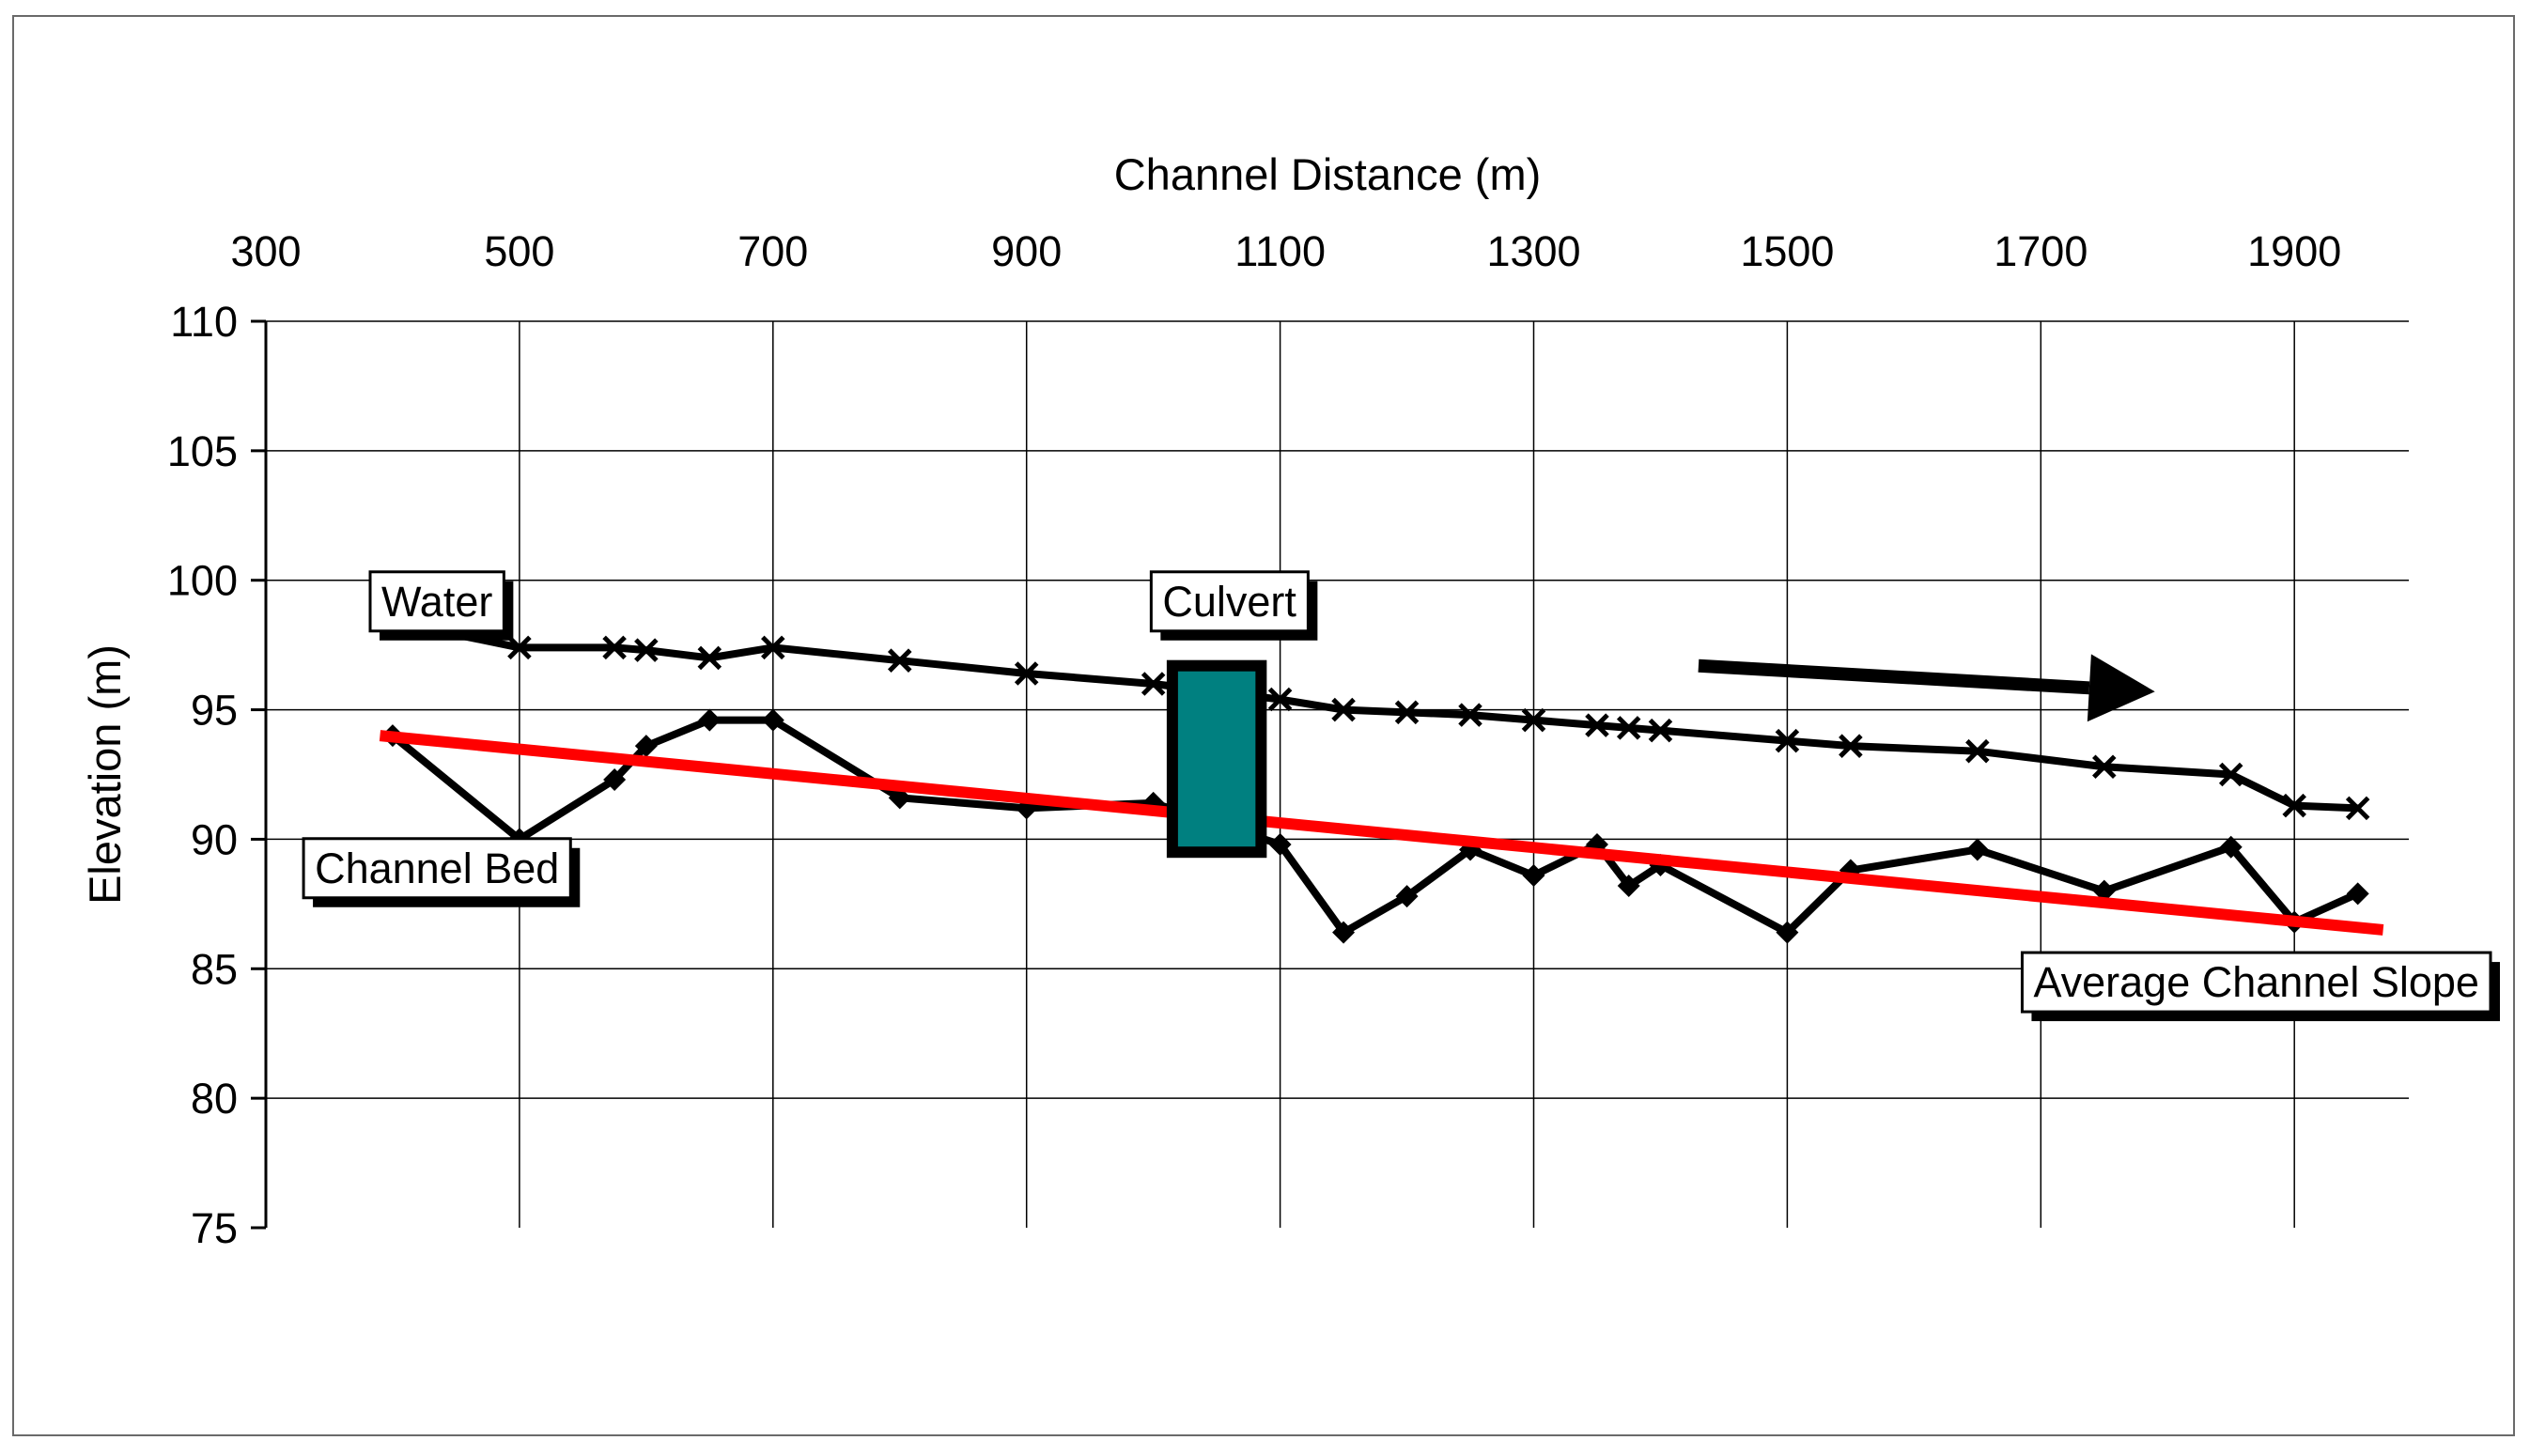 The image size is (2530, 1456). What do you see at coordinates (105, 774) in the screenshot?
I see `y-axis-title: Elevation (m)` at bounding box center [105, 774].